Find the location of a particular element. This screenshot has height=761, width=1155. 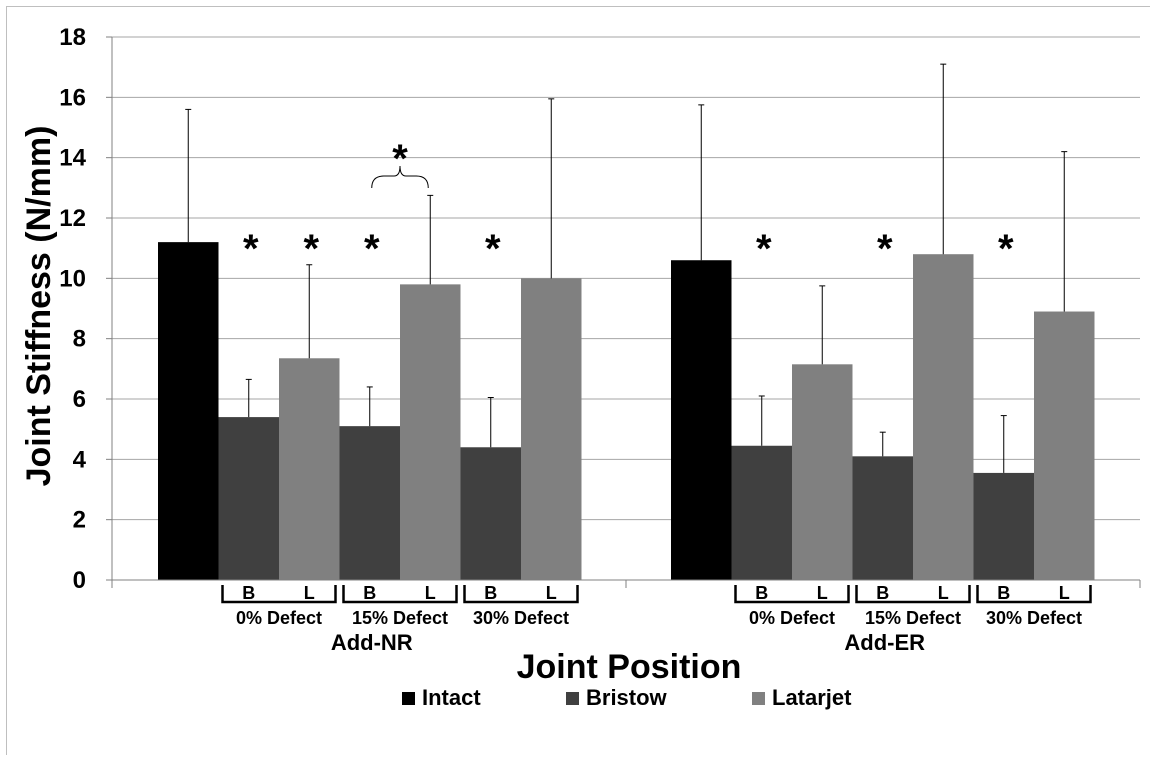

legend-swatch-intact is located at coordinates (408, 698).